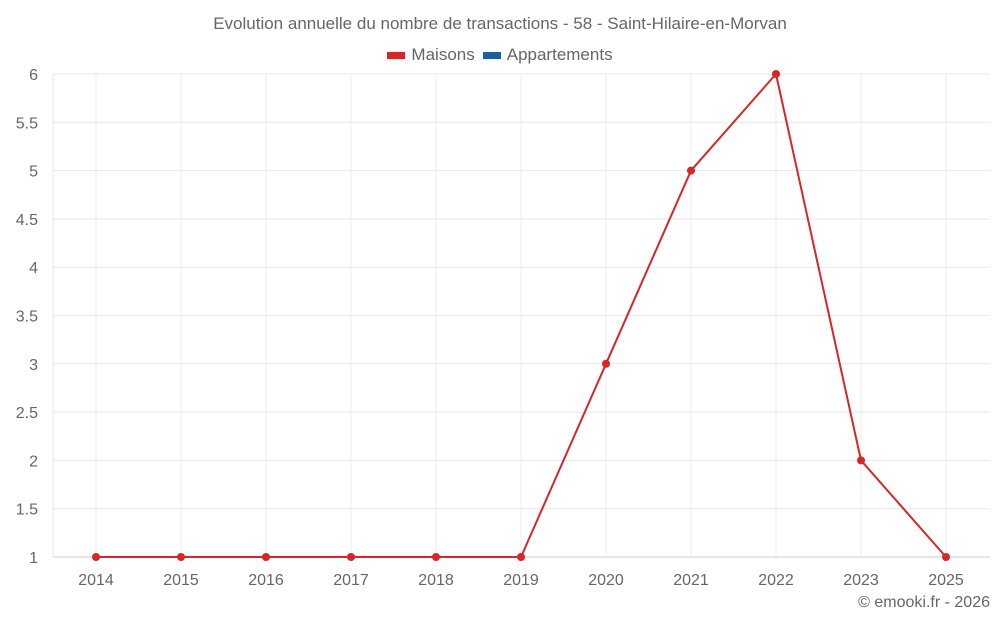 The height and width of the screenshot is (625, 1000). What do you see at coordinates (691, 580) in the screenshot?
I see `x-tick-label: 2021` at bounding box center [691, 580].